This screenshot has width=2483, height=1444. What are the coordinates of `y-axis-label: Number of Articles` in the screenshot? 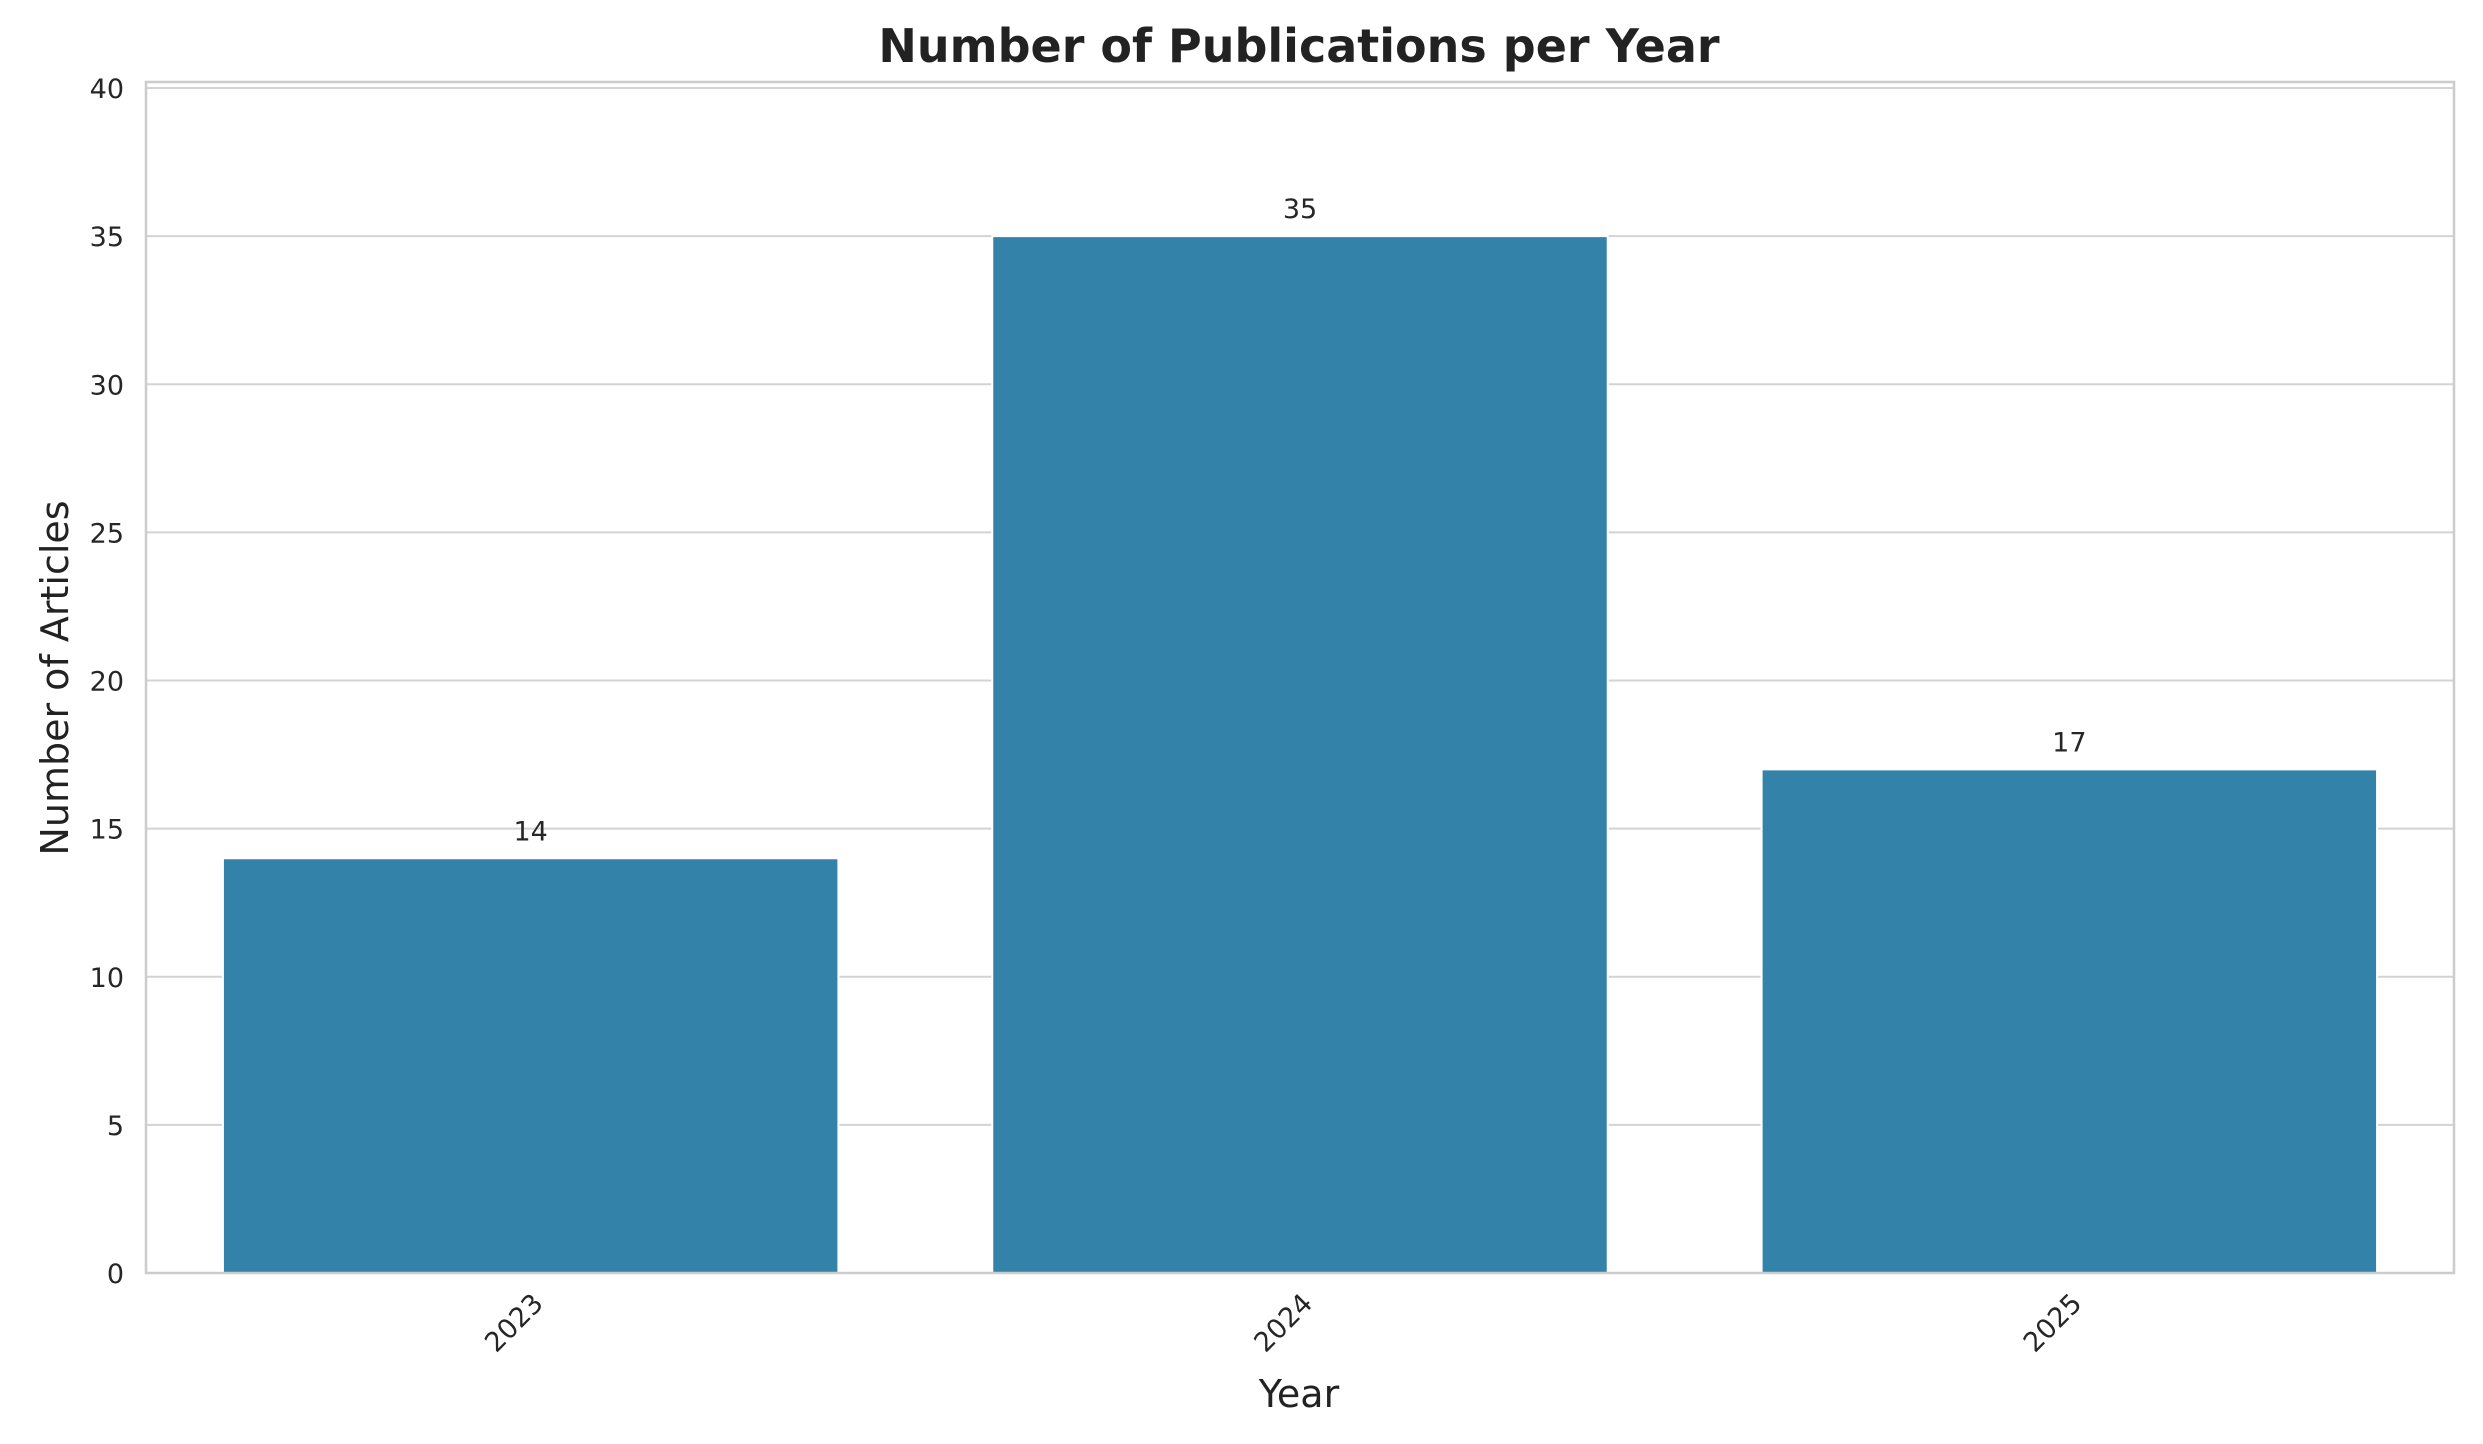 It's located at (55, 677).